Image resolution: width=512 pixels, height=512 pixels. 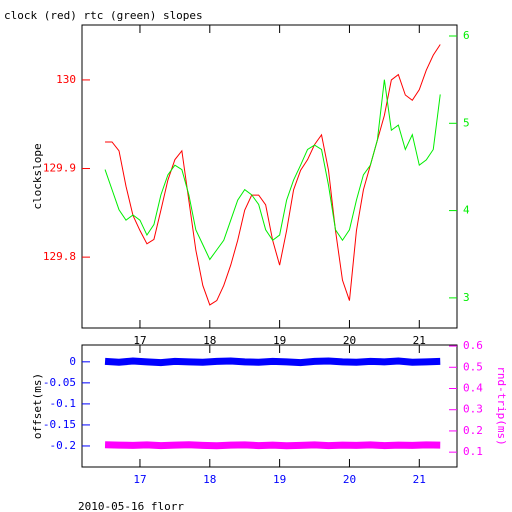 I want to click on y2-axis-title: rnd-trip(ms), so click(x=501, y=405).